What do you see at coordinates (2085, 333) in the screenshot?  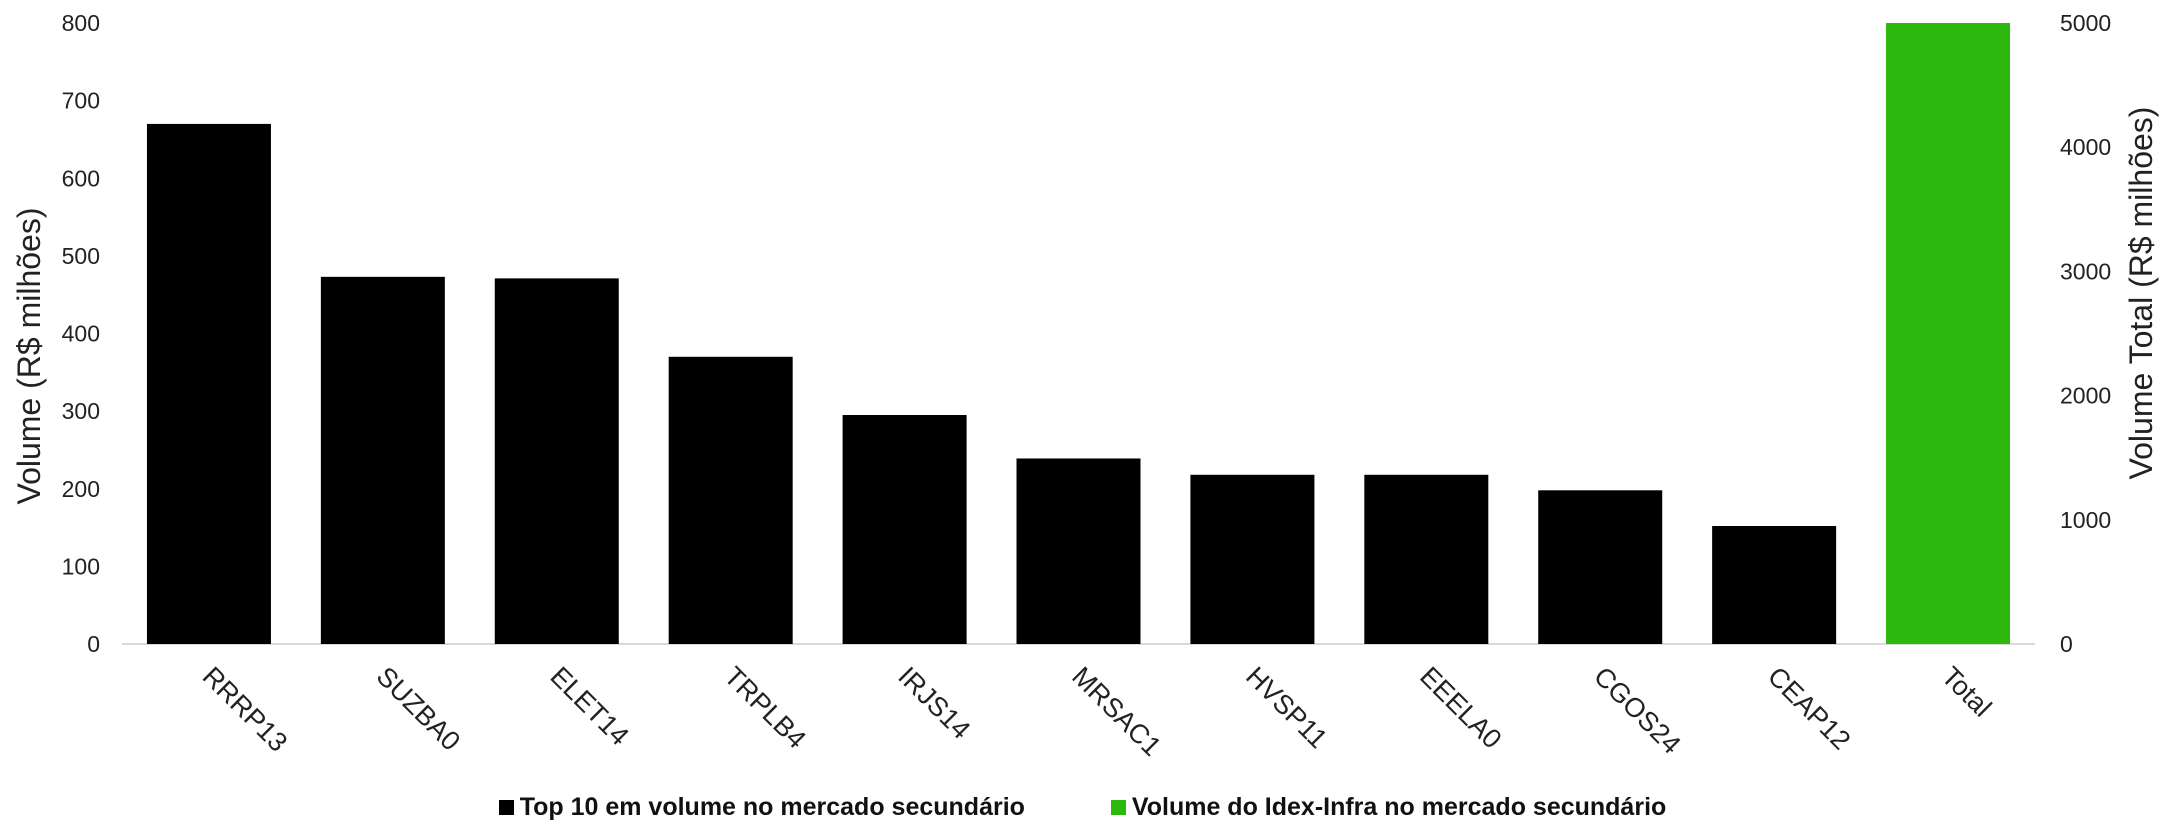 I see `right-y-axis: 0 1000 2000 3000 4000 5000` at bounding box center [2085, 333].